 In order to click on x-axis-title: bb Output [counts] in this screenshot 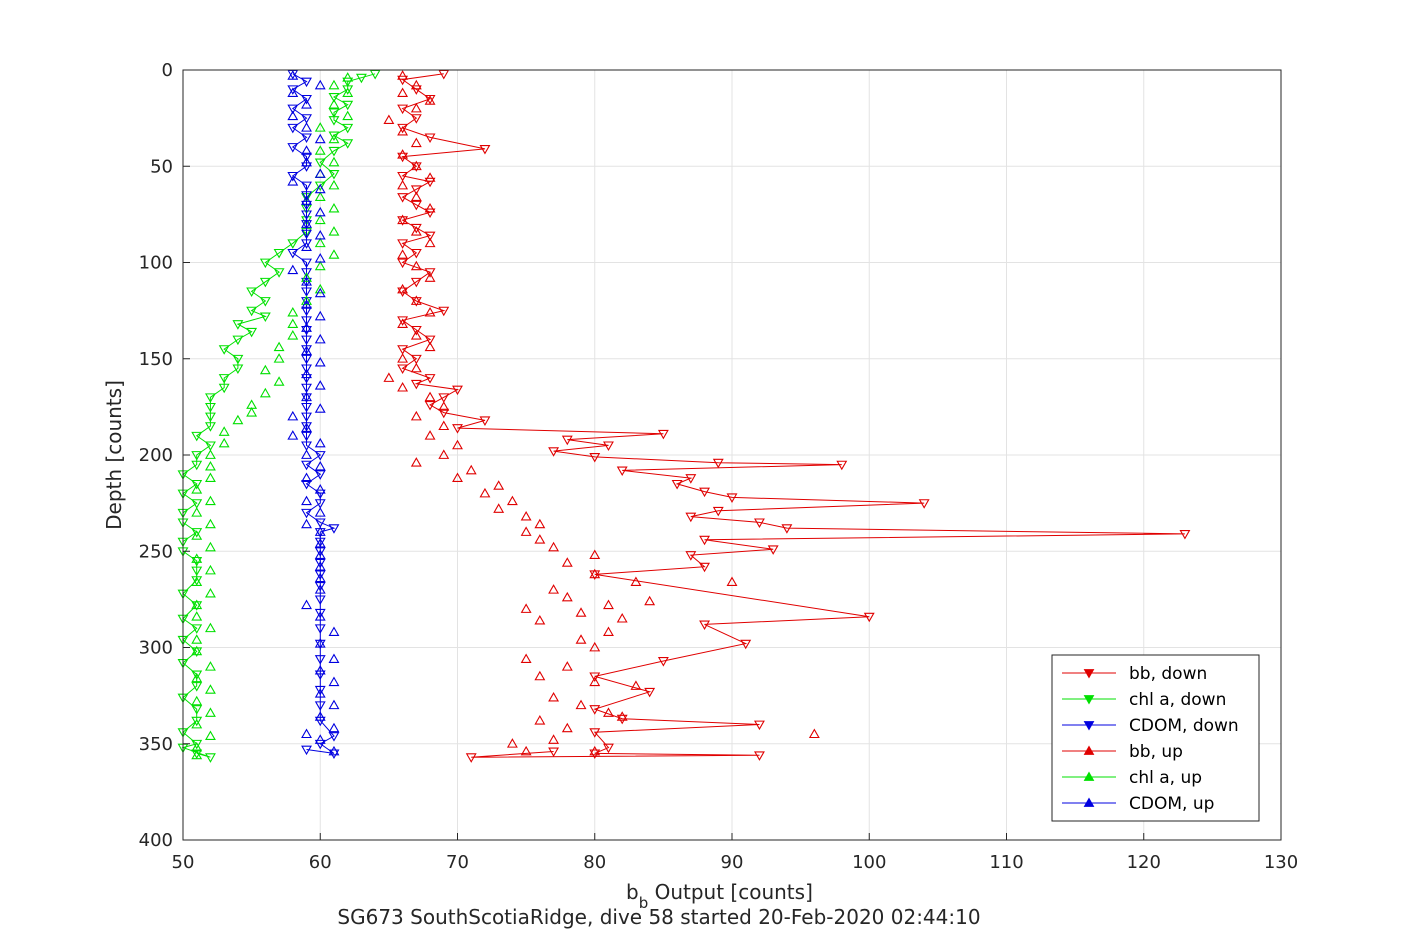, I will do `click(719, 896)`.